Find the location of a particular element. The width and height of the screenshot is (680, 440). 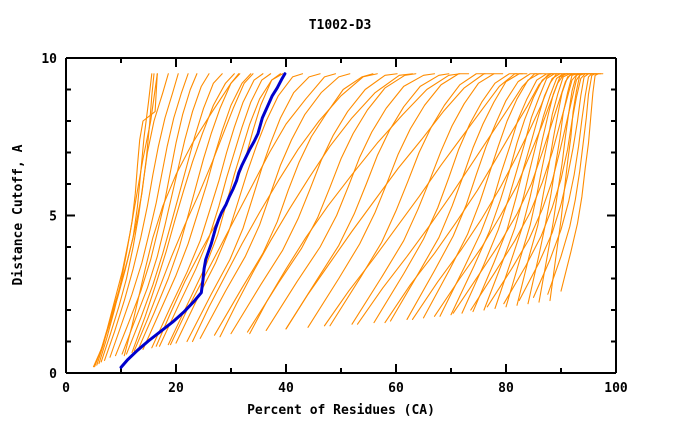

y-tick-label: 5 is located at coordinates (53, 217).